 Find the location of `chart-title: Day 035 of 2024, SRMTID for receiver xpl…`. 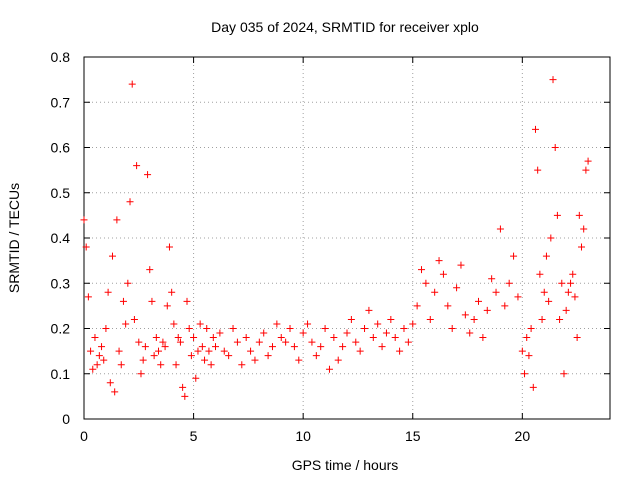

chart-title: Day 035 of 2024, SRMTID for receiver xpl… is located at coordinates (345, 27).